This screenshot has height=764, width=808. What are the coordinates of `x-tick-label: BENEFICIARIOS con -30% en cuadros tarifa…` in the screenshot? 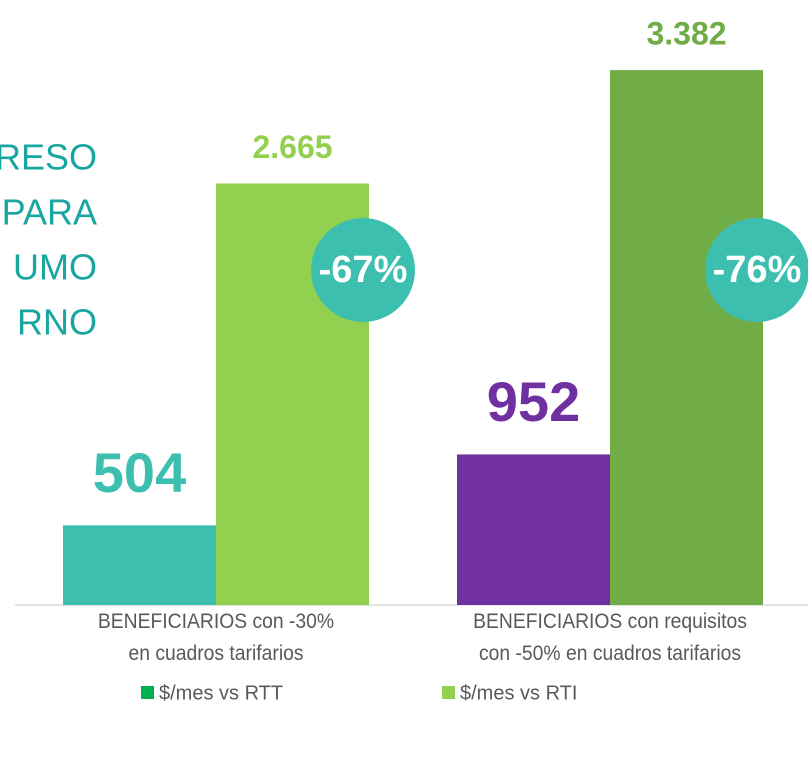 It's located at (216, 637).